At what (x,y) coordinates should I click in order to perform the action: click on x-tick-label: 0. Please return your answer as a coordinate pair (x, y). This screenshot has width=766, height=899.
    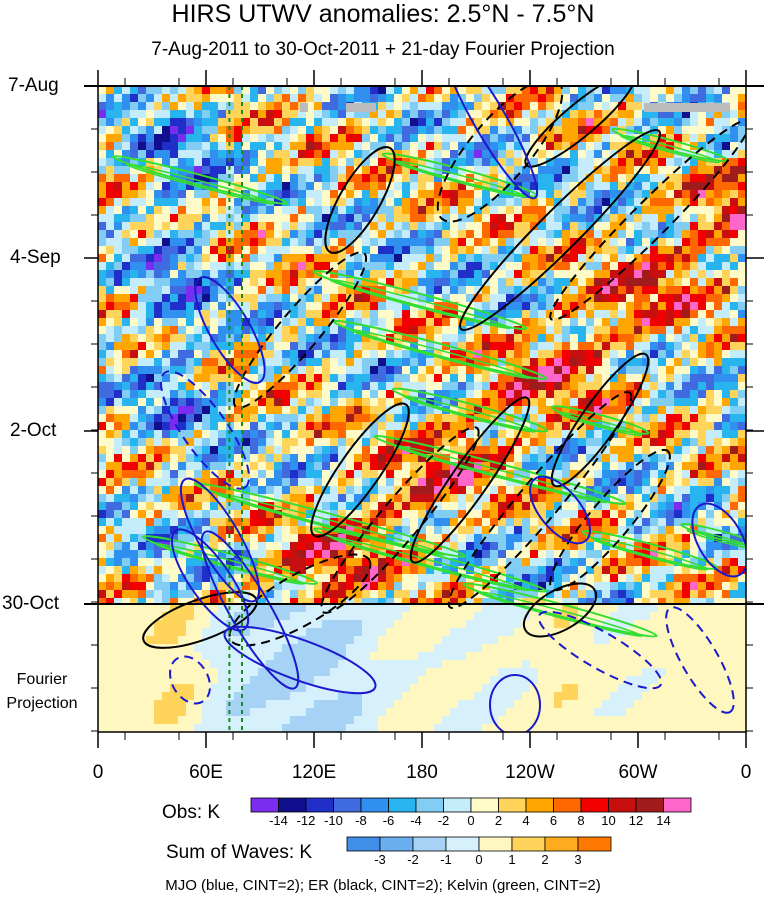
    Looking at the image, I should click on (98, 772).